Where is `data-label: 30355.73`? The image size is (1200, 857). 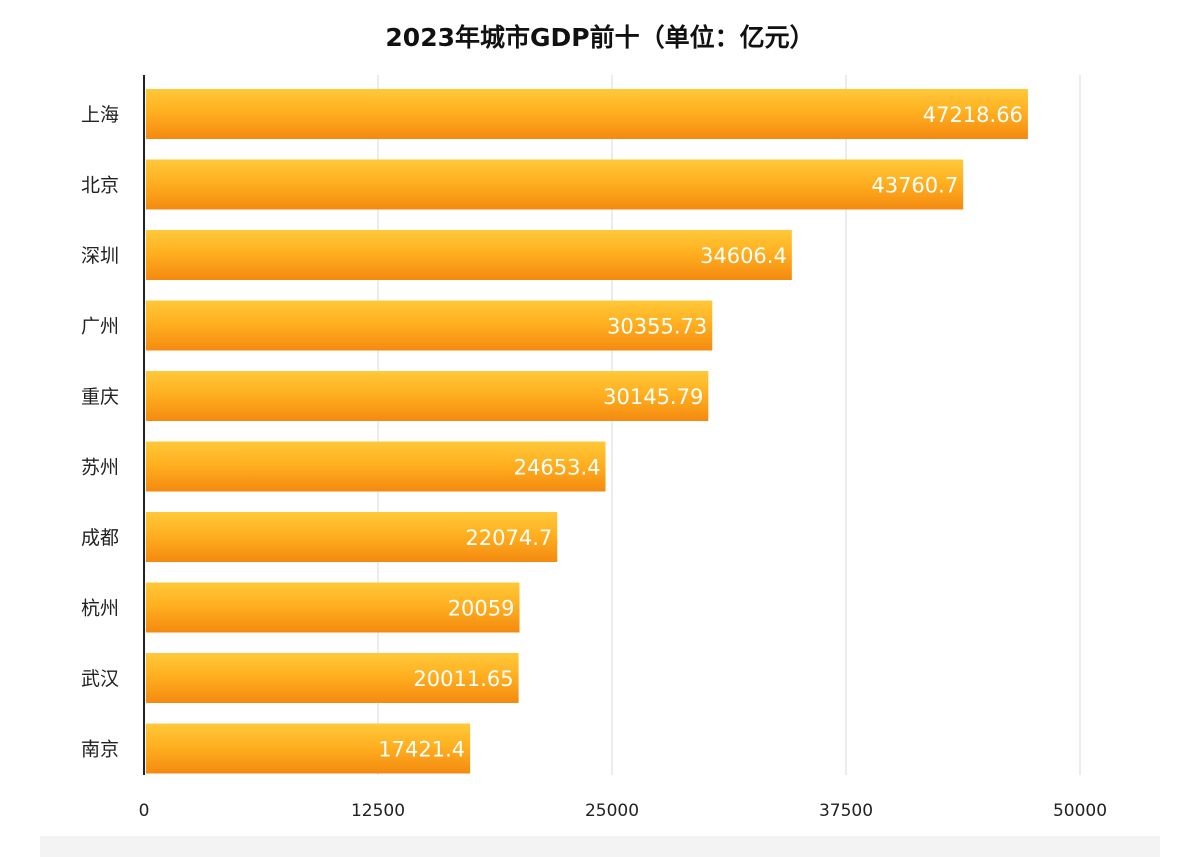 data-label: 30355.73 is located at coordinates (657, 327).